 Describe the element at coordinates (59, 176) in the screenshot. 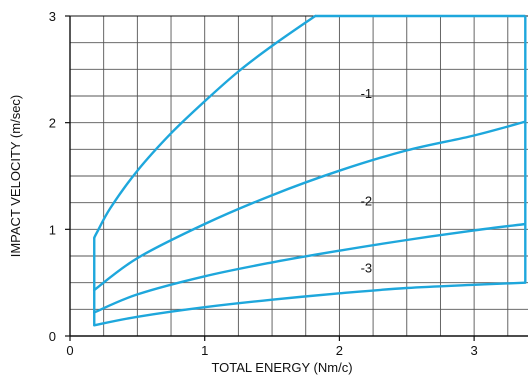

I see `y-ticks: 0 1 2 3` at that location.